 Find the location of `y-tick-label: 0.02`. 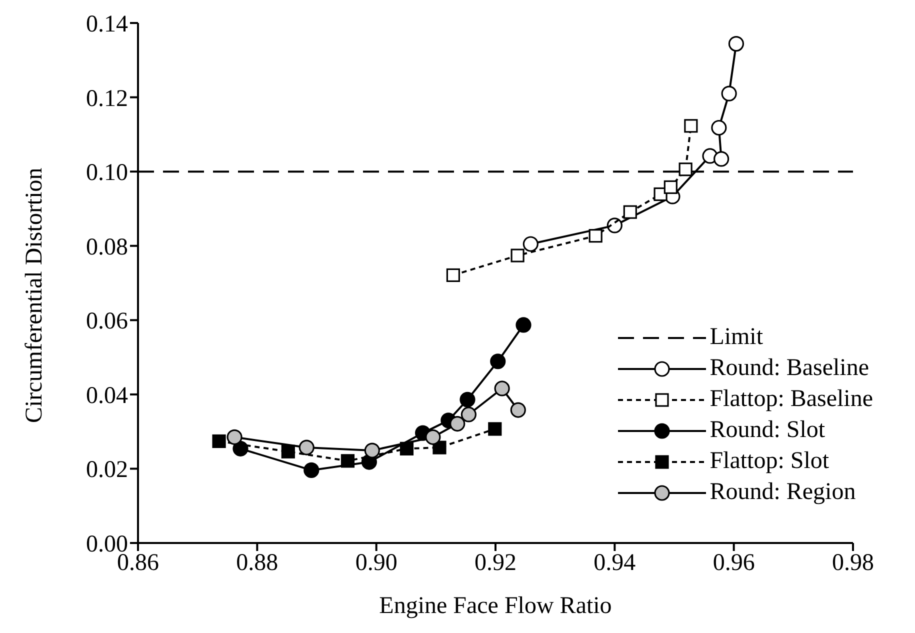

y-tick-label: 0.02 is located at coordinates (107, 470).